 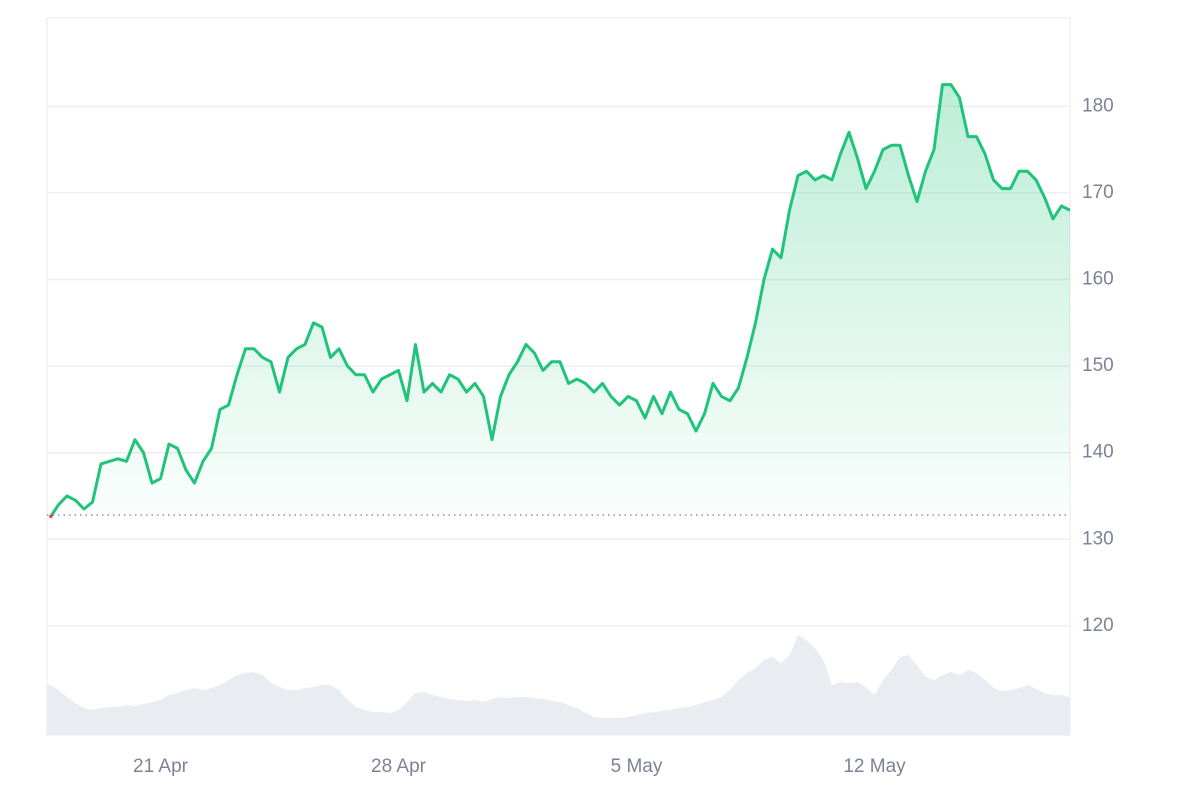 What do you see at coordinates (1098, 452) in the screenshot?
I see `y-tick-label: 140` at bounding box center [1098, 452].